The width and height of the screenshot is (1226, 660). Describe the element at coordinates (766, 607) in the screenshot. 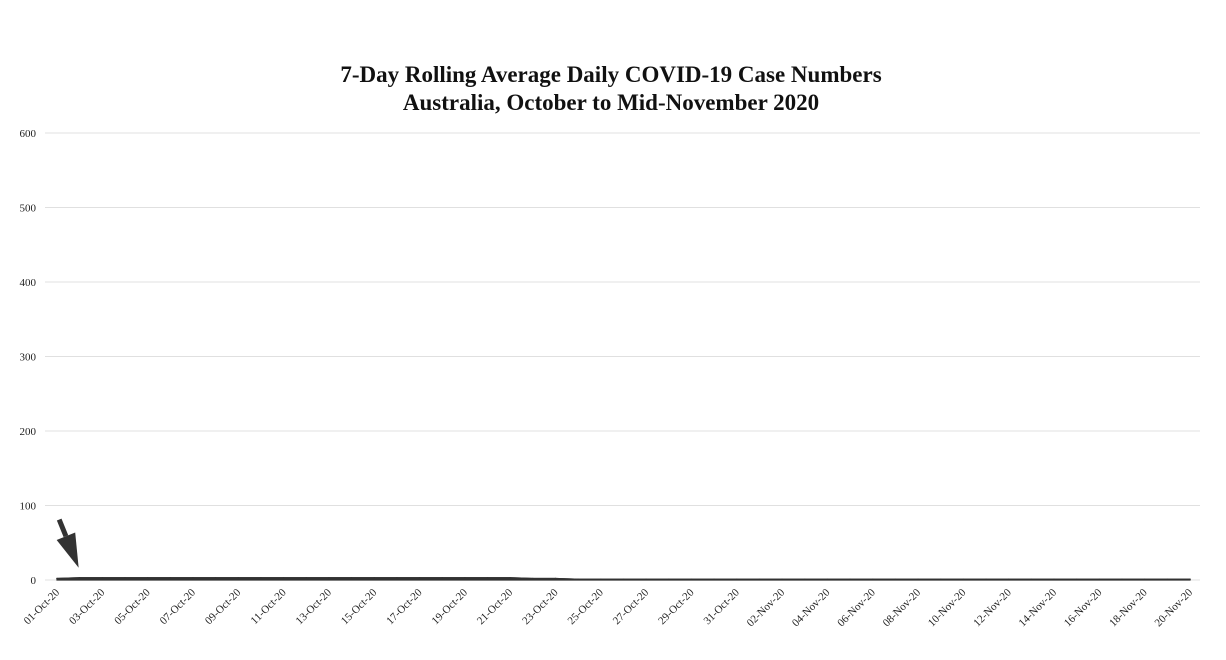

I see `x-tick-label: 02-Nov-20` at that location.